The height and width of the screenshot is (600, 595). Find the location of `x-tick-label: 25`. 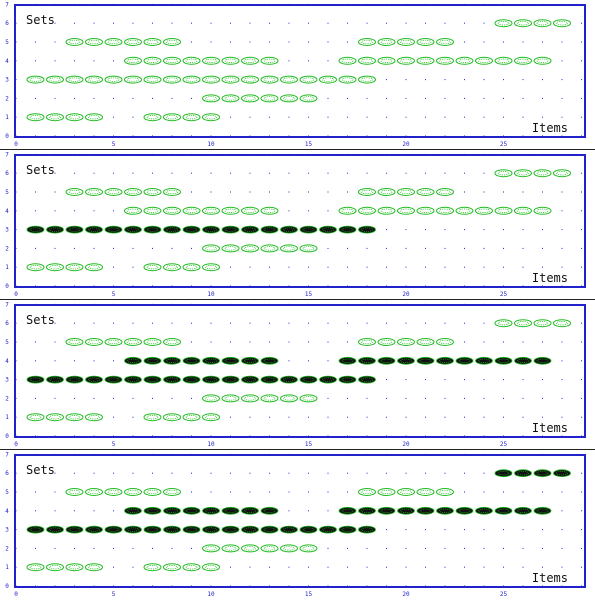

x-tick-label: 25 is located at coordinates (504, 444).